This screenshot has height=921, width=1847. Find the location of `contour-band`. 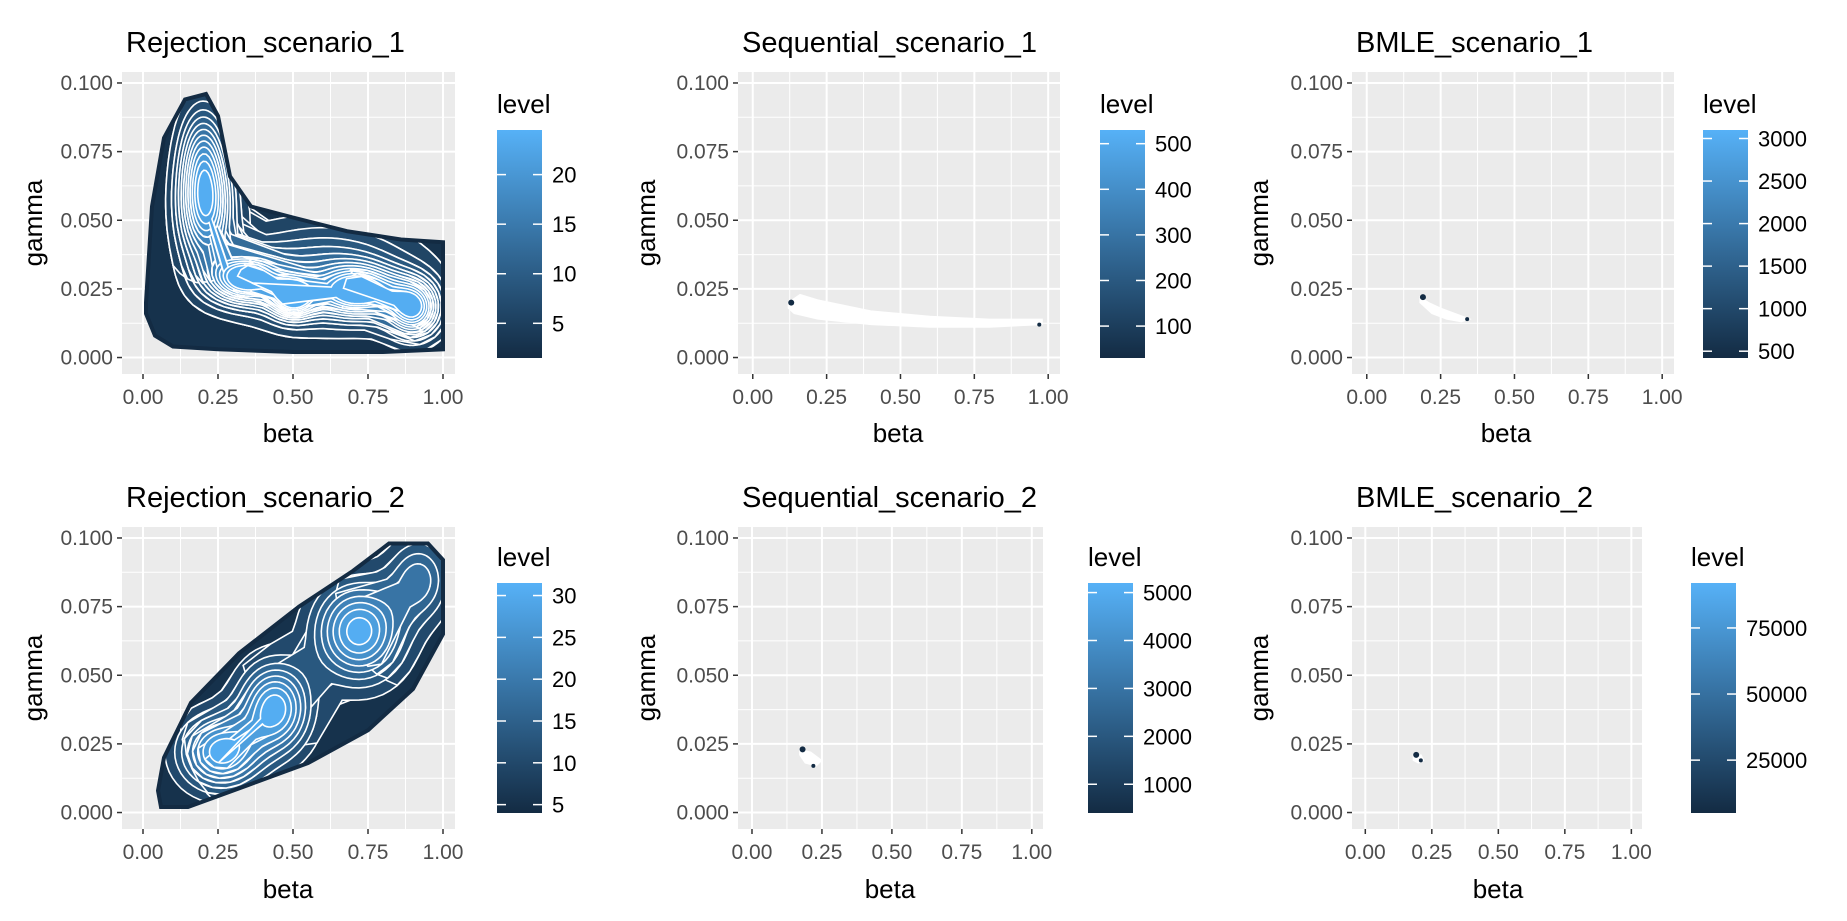

contour-band is located at coordinates (359, 631).